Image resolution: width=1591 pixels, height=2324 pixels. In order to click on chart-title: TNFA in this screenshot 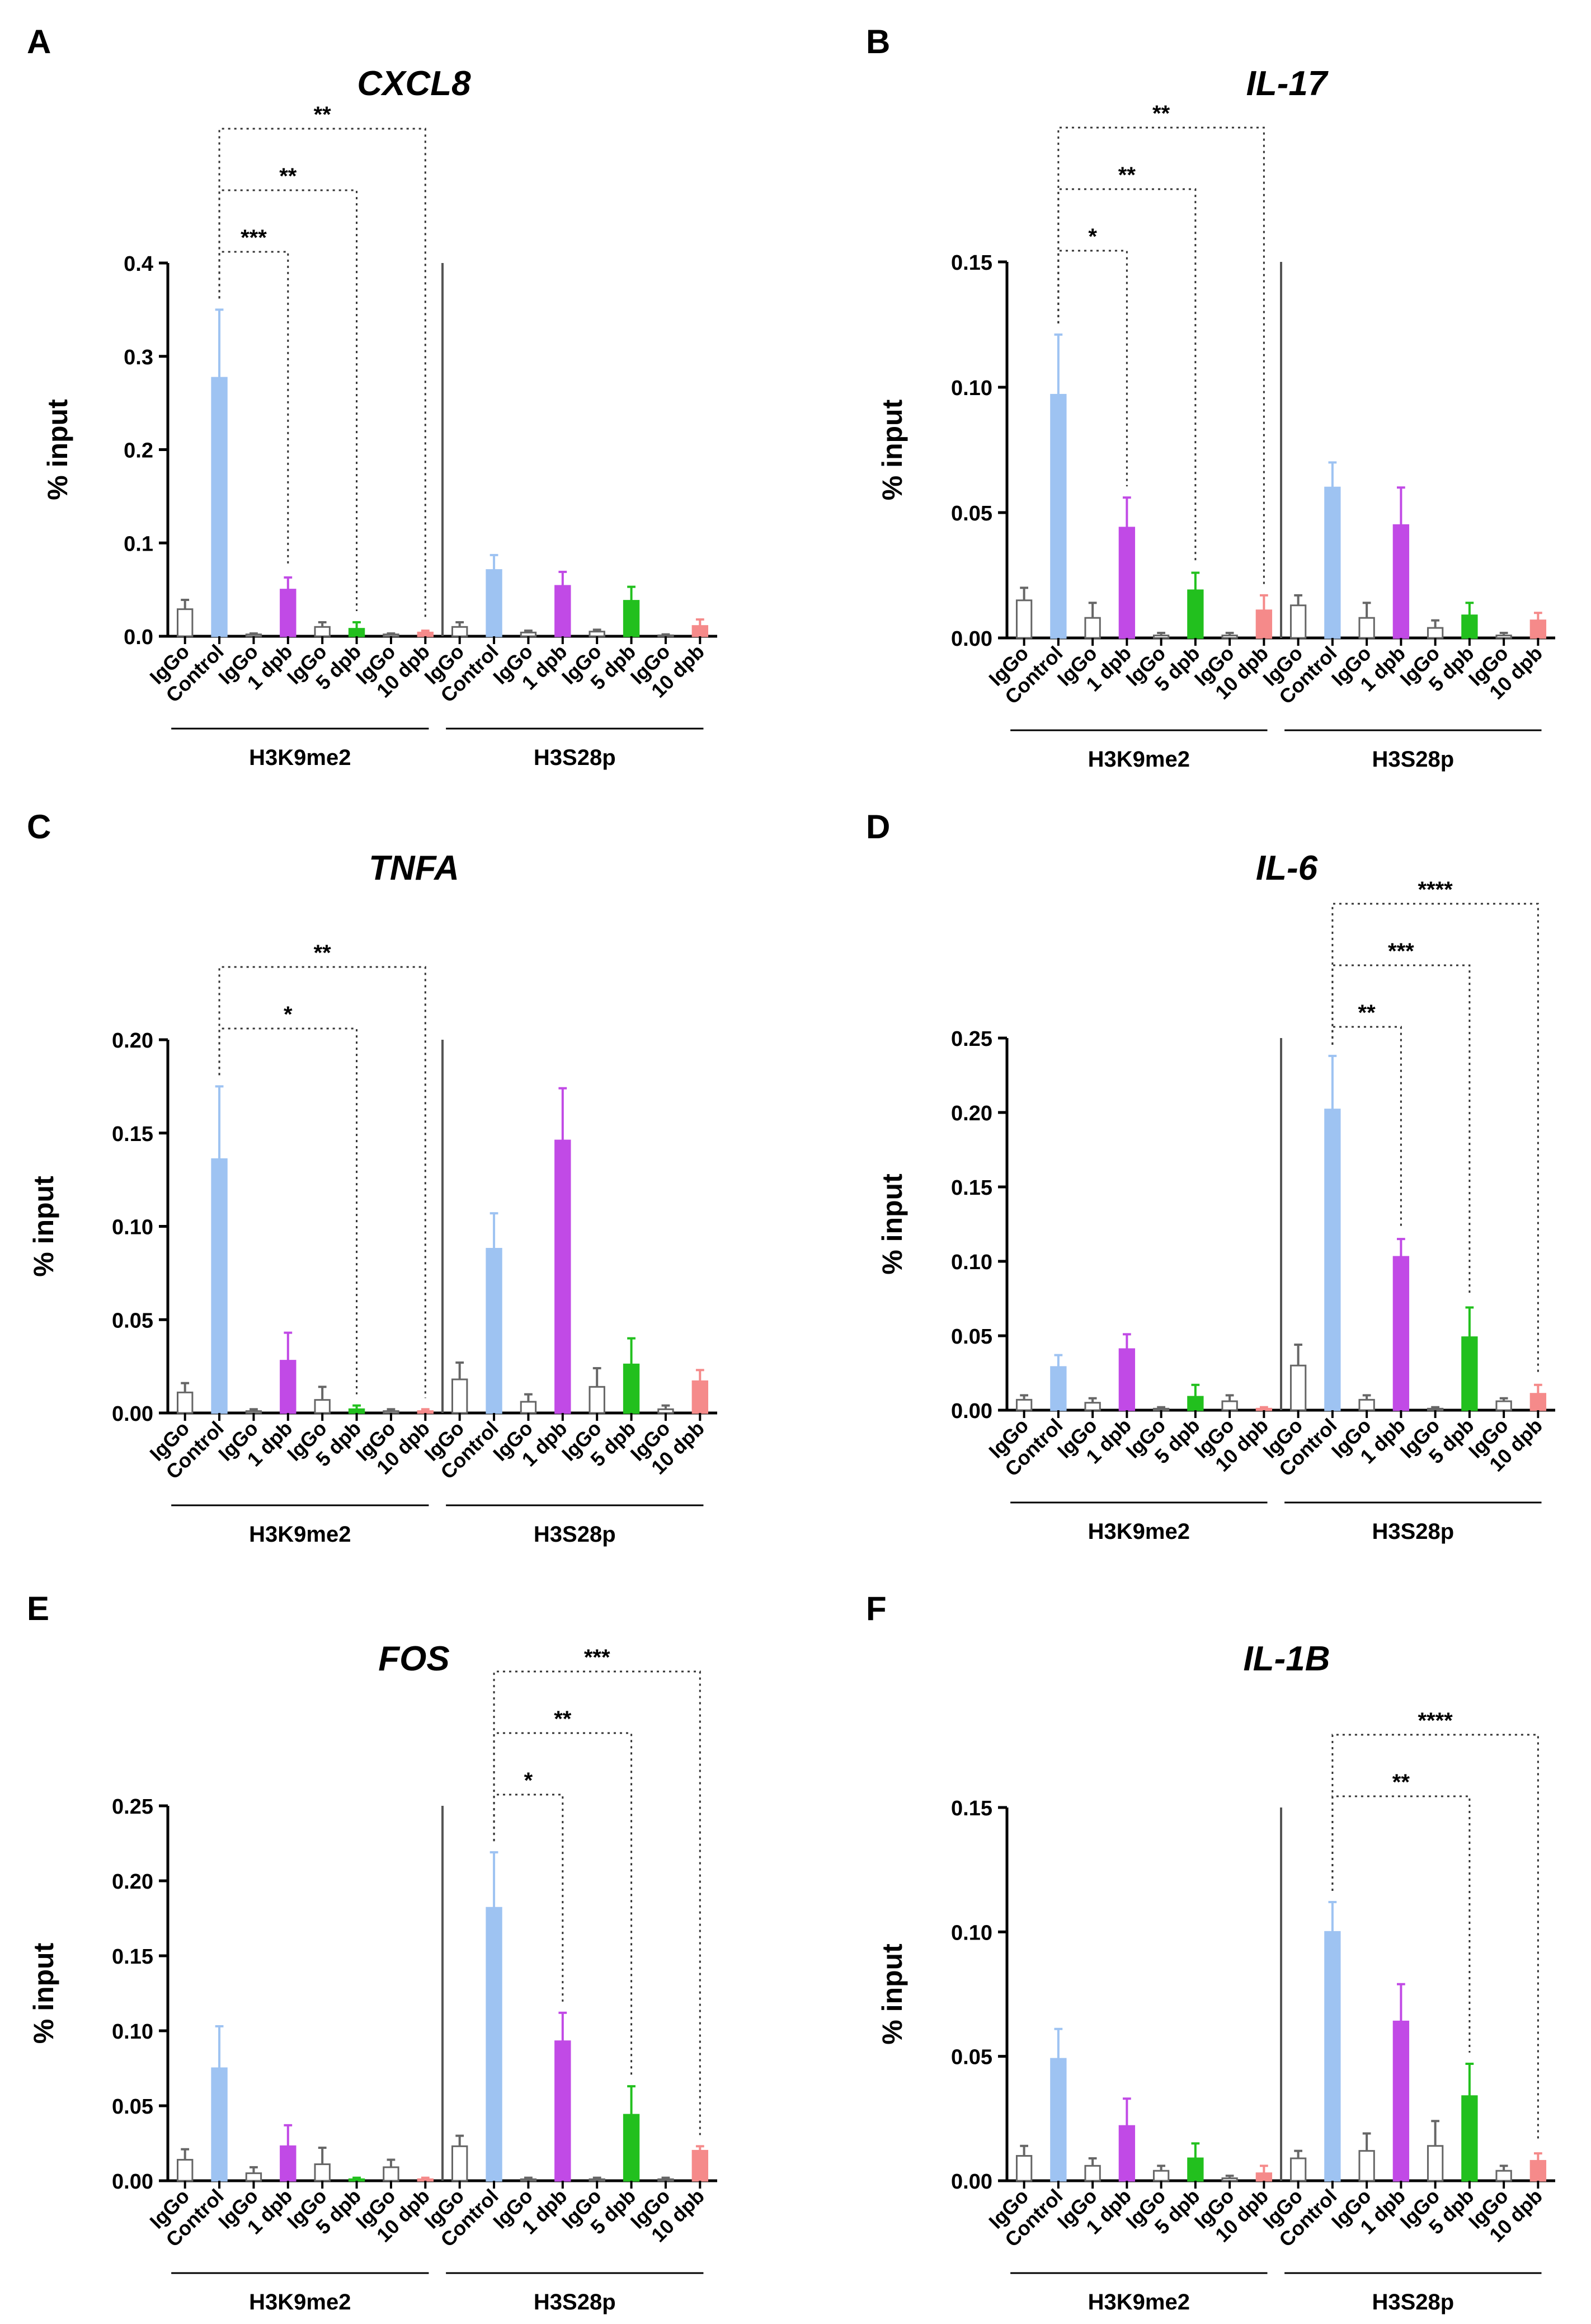, I will do `click(414, 869)`.